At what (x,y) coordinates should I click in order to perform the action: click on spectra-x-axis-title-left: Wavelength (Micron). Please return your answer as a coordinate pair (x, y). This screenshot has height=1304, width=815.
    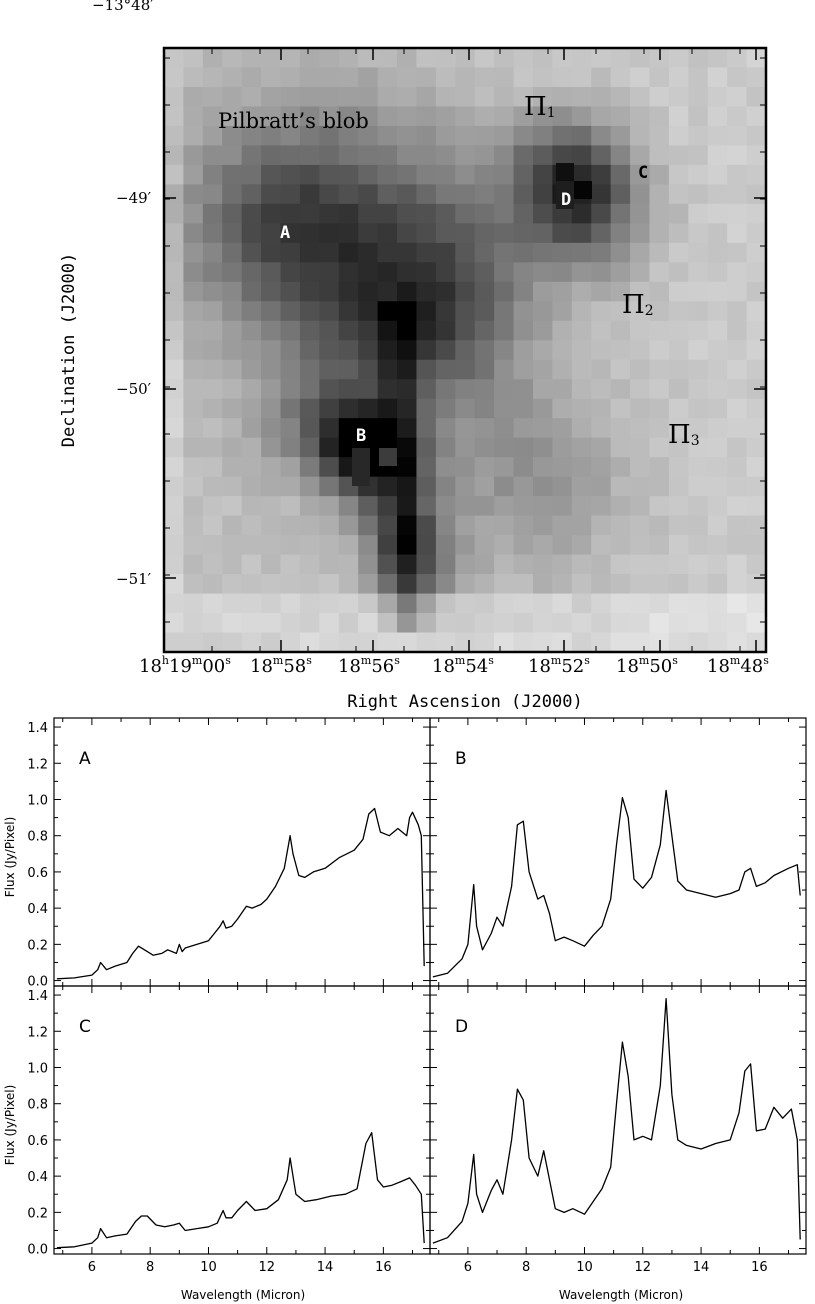
    Looking at the image, I should click on (243, 1295).